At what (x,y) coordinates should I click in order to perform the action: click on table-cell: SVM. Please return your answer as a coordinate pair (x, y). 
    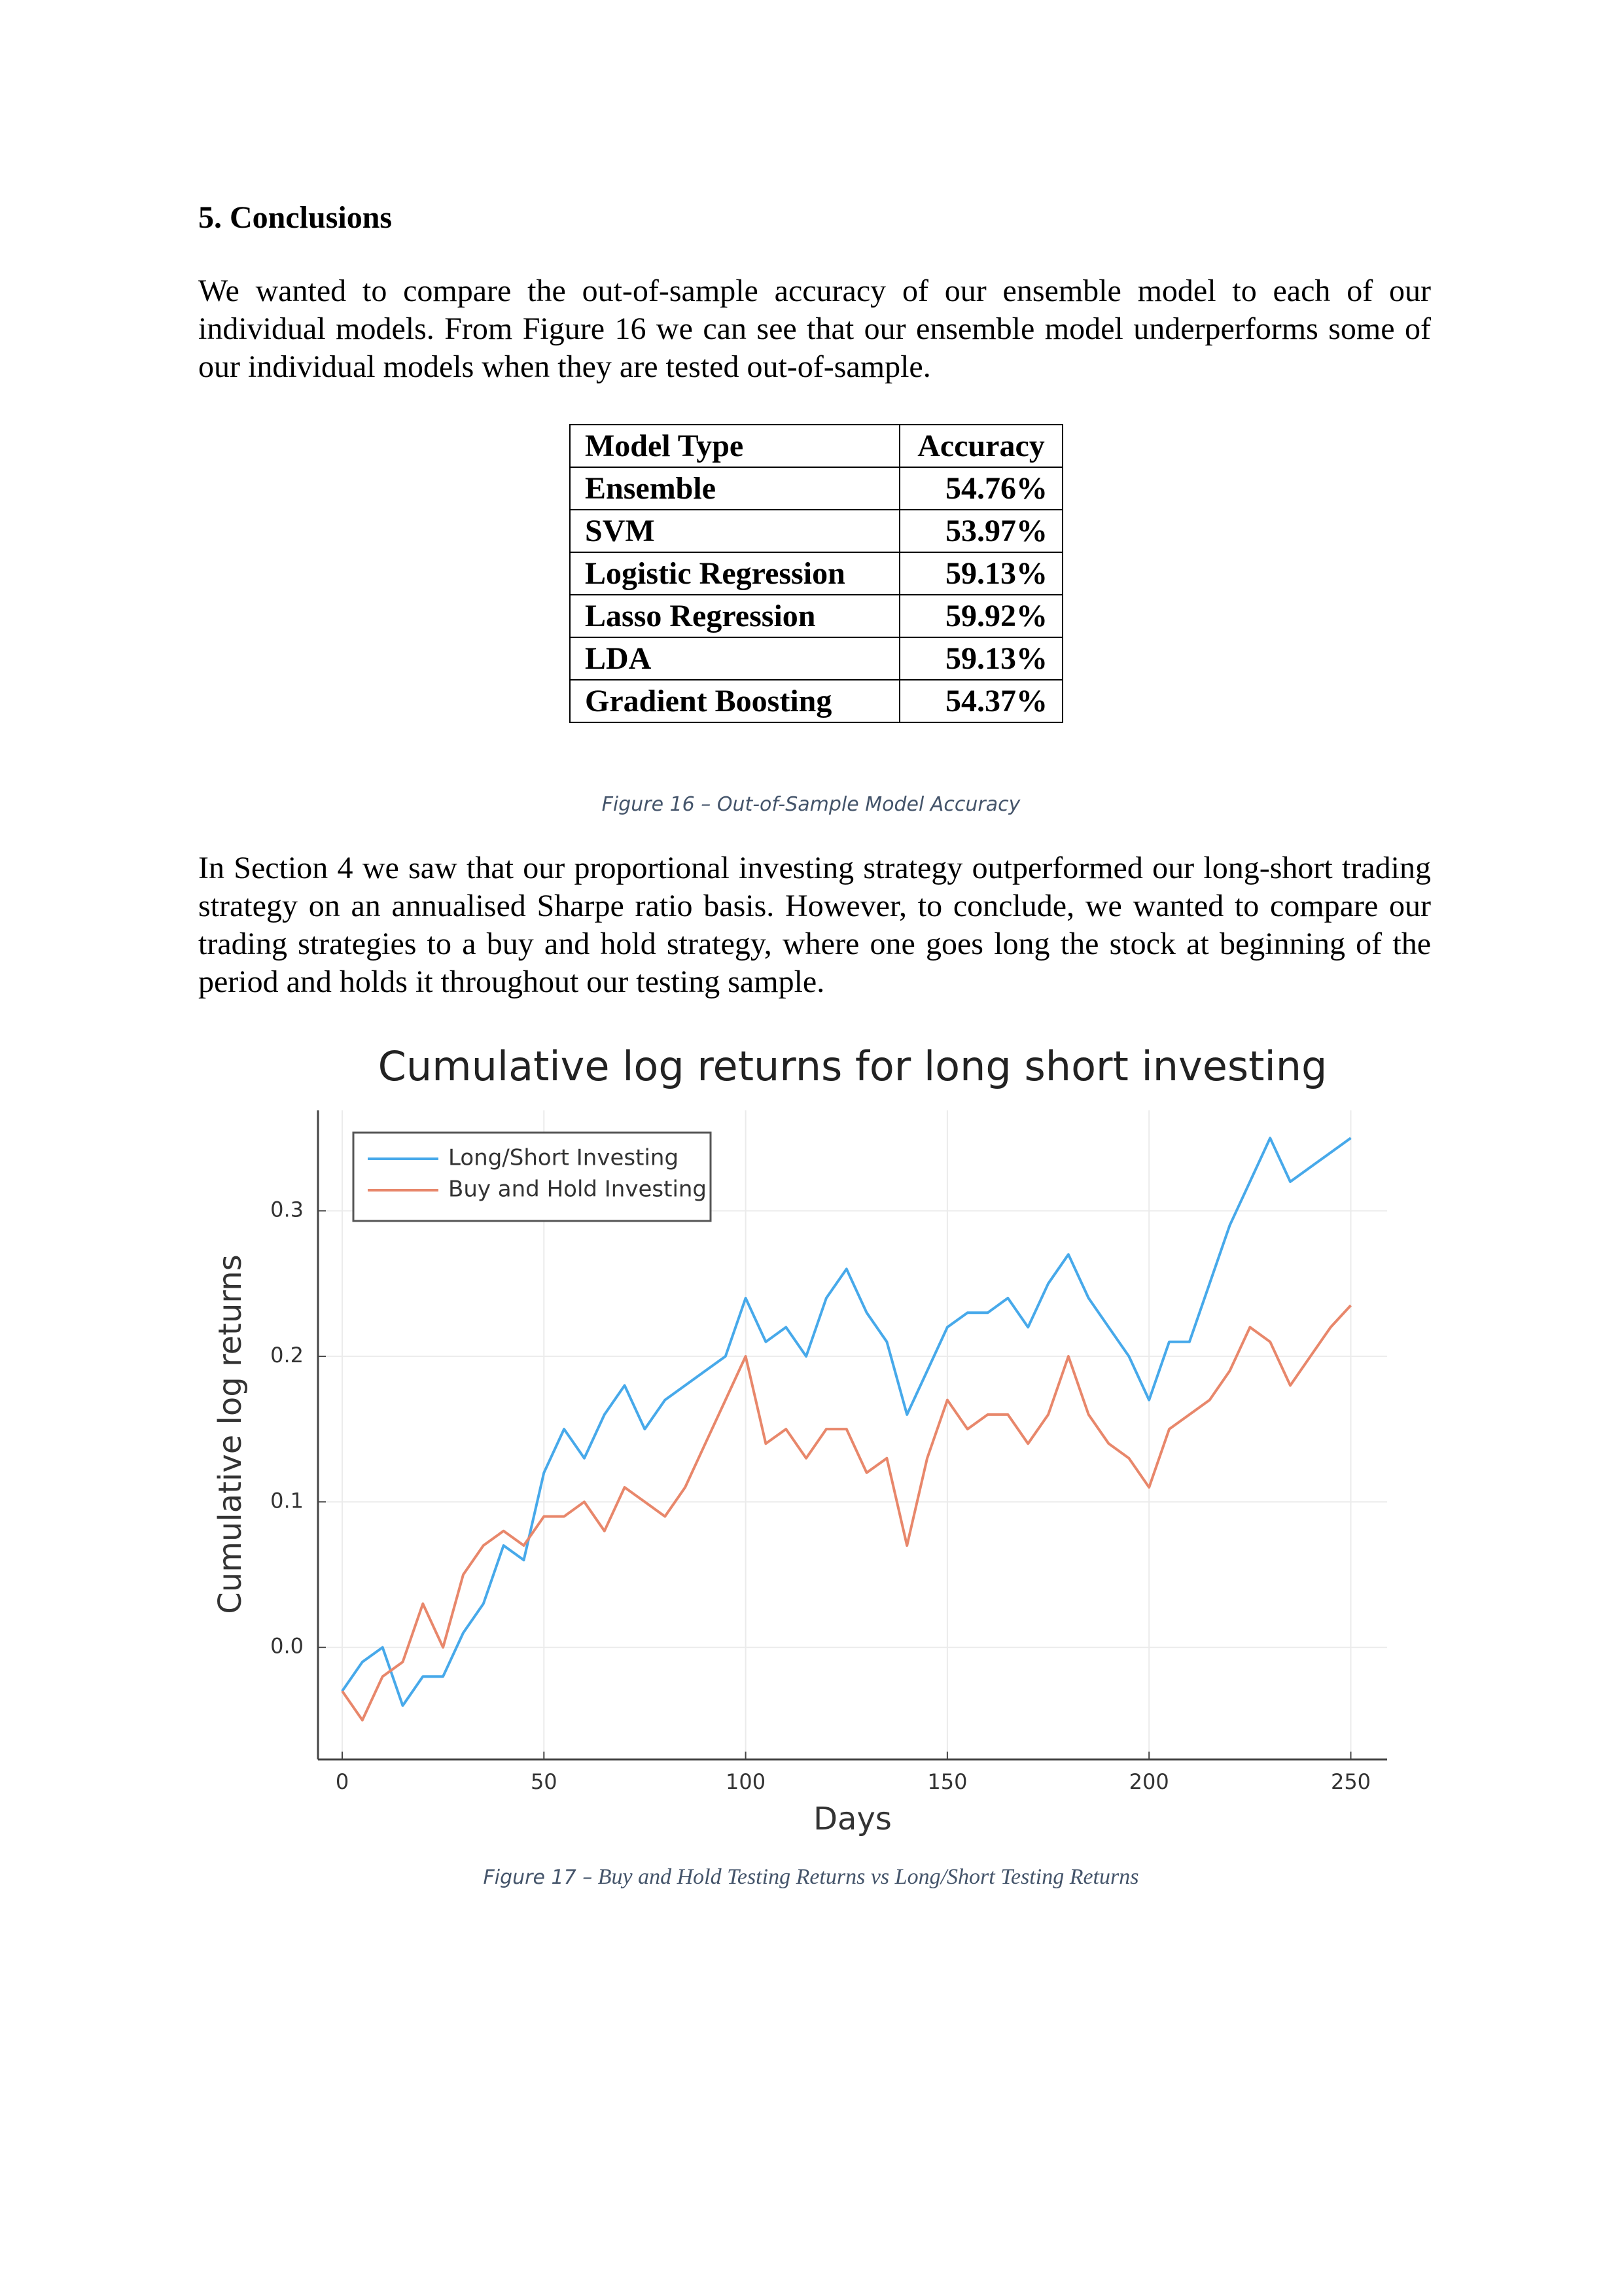
    Looking at the image, I should click on (734, 531).